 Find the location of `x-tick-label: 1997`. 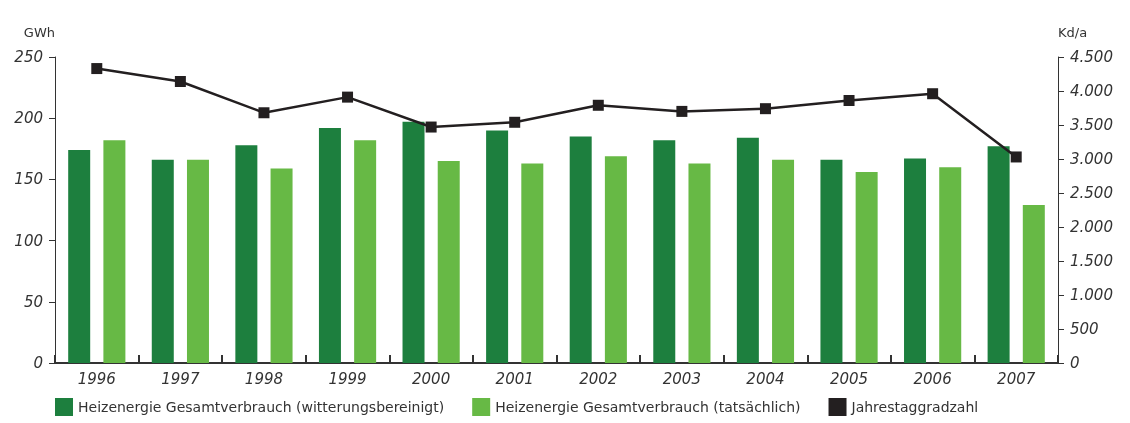

x-tick-label: 1997 is located at coordinates (180, 378).